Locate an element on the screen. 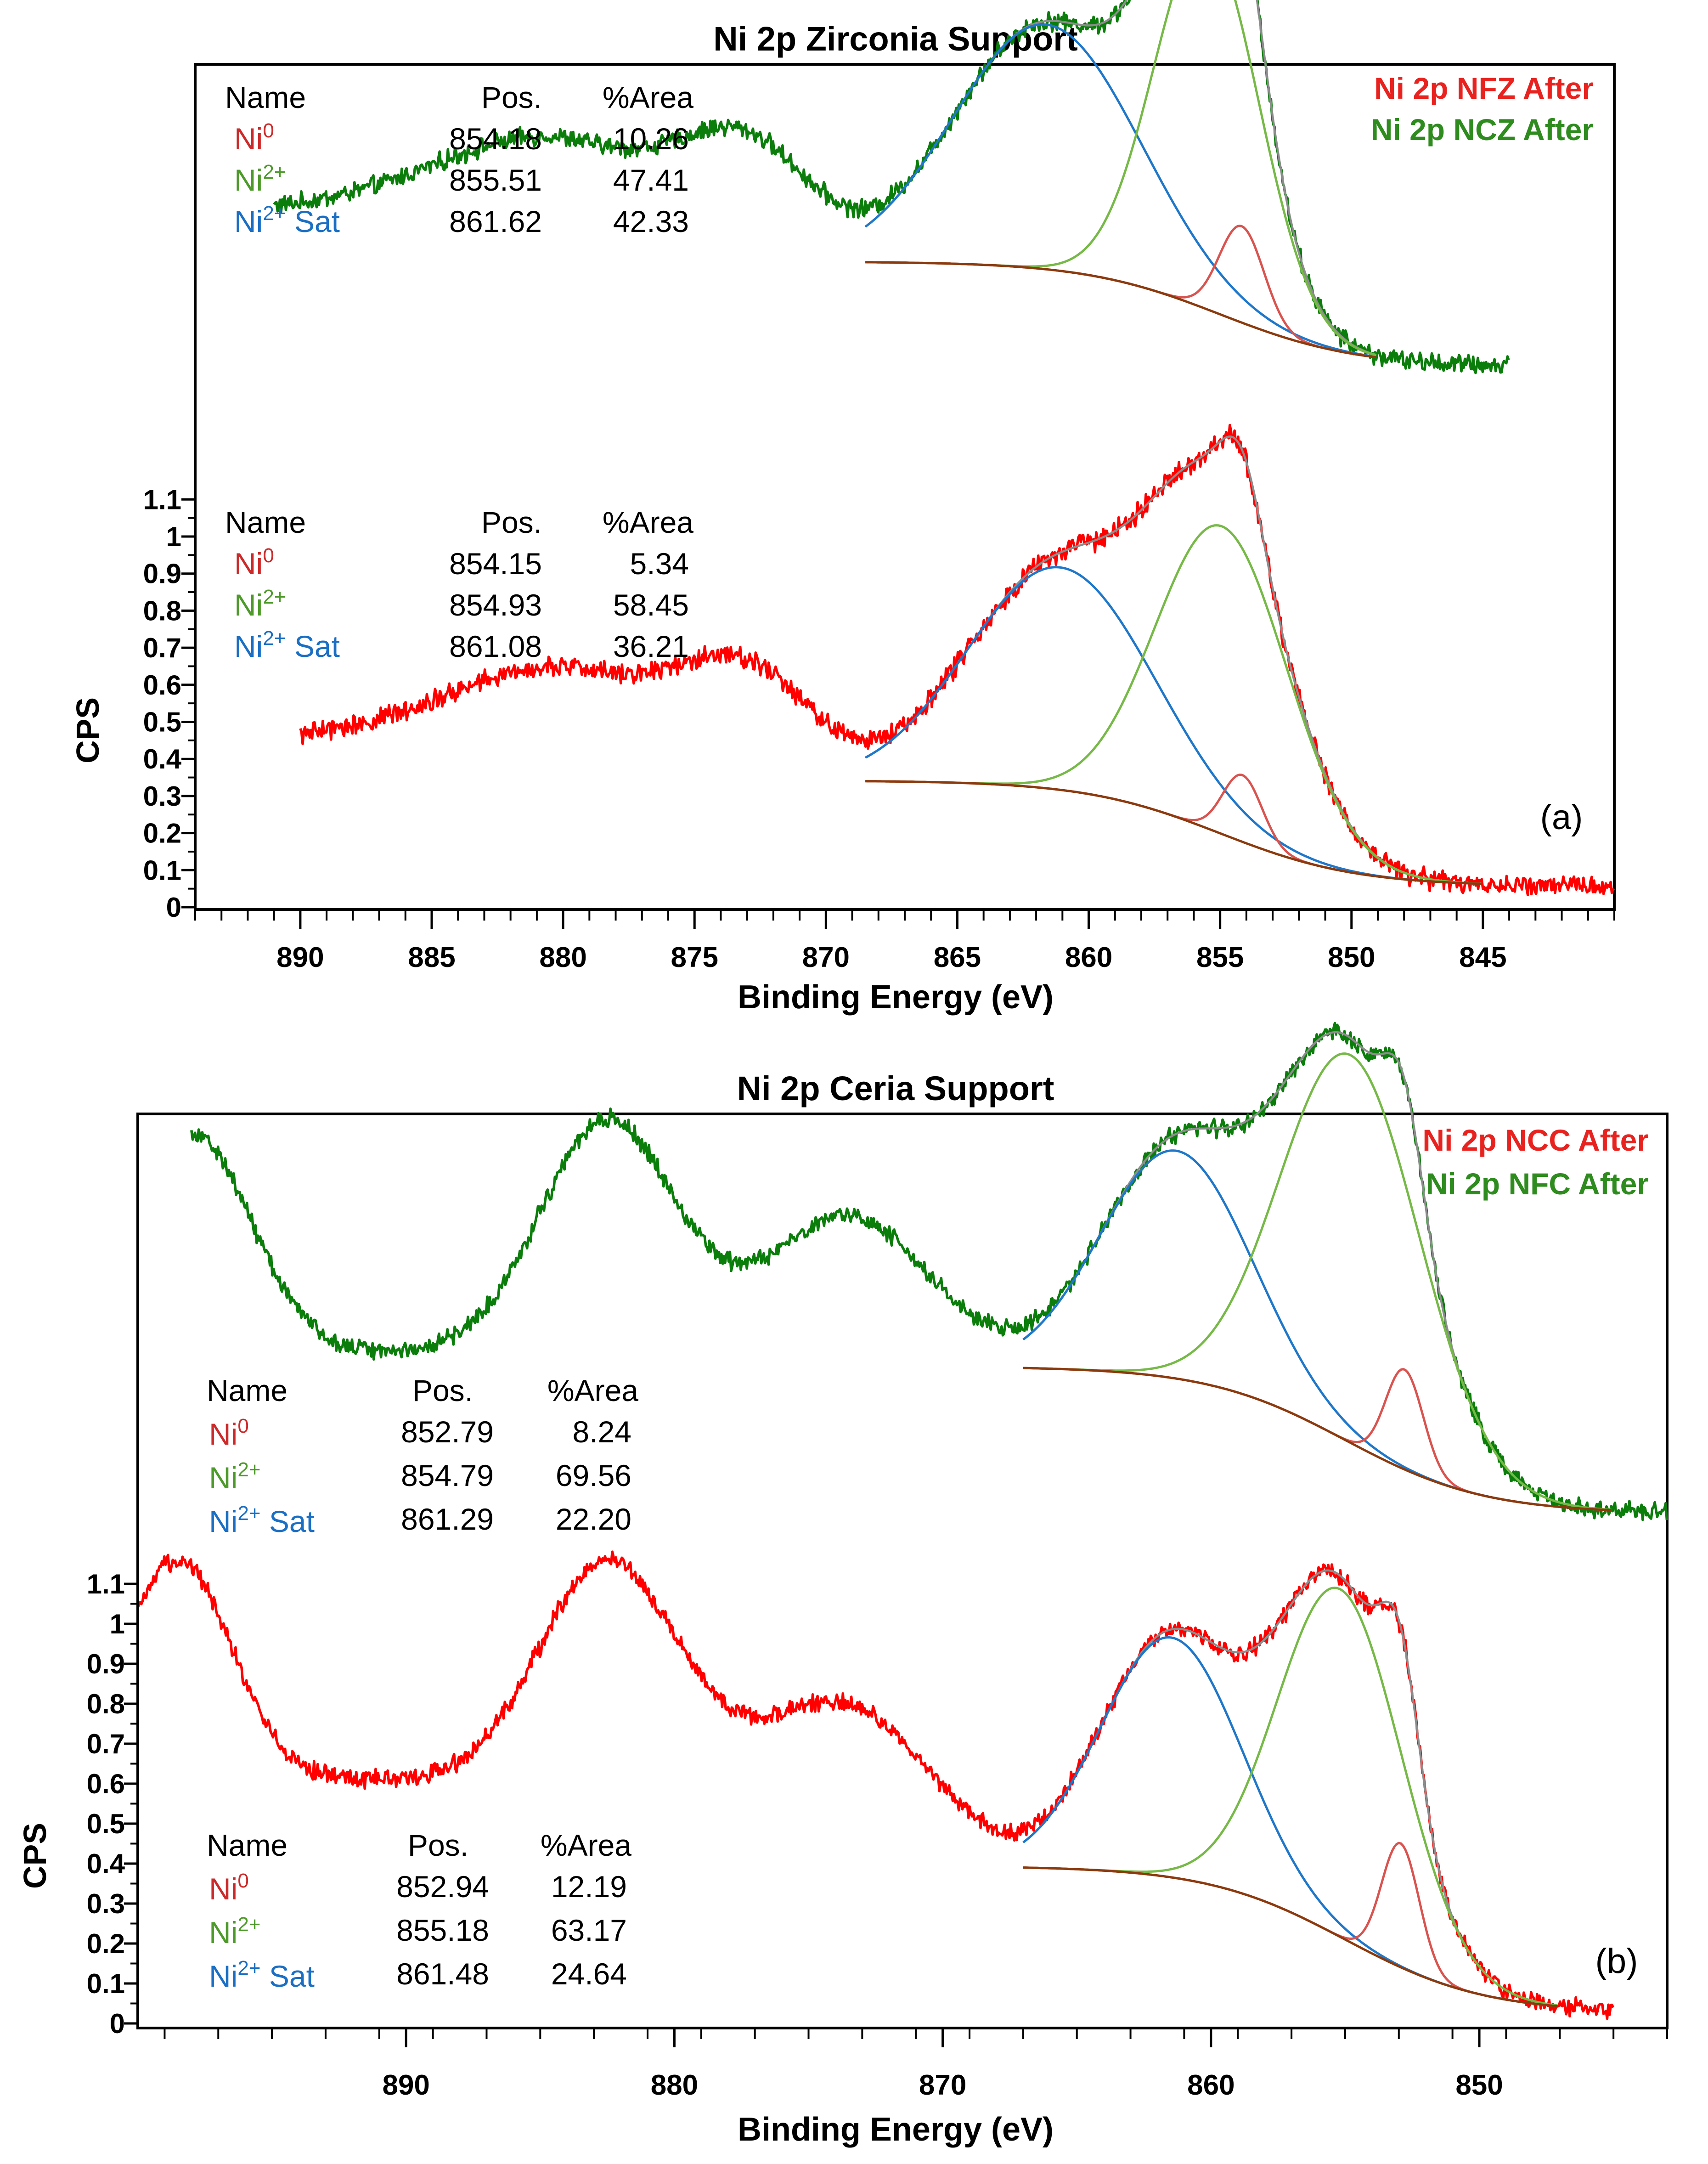 This screenshot has width=1708, height=2164. table-row-ni0-area: 12.19 is located at coordinates (589, 1887).